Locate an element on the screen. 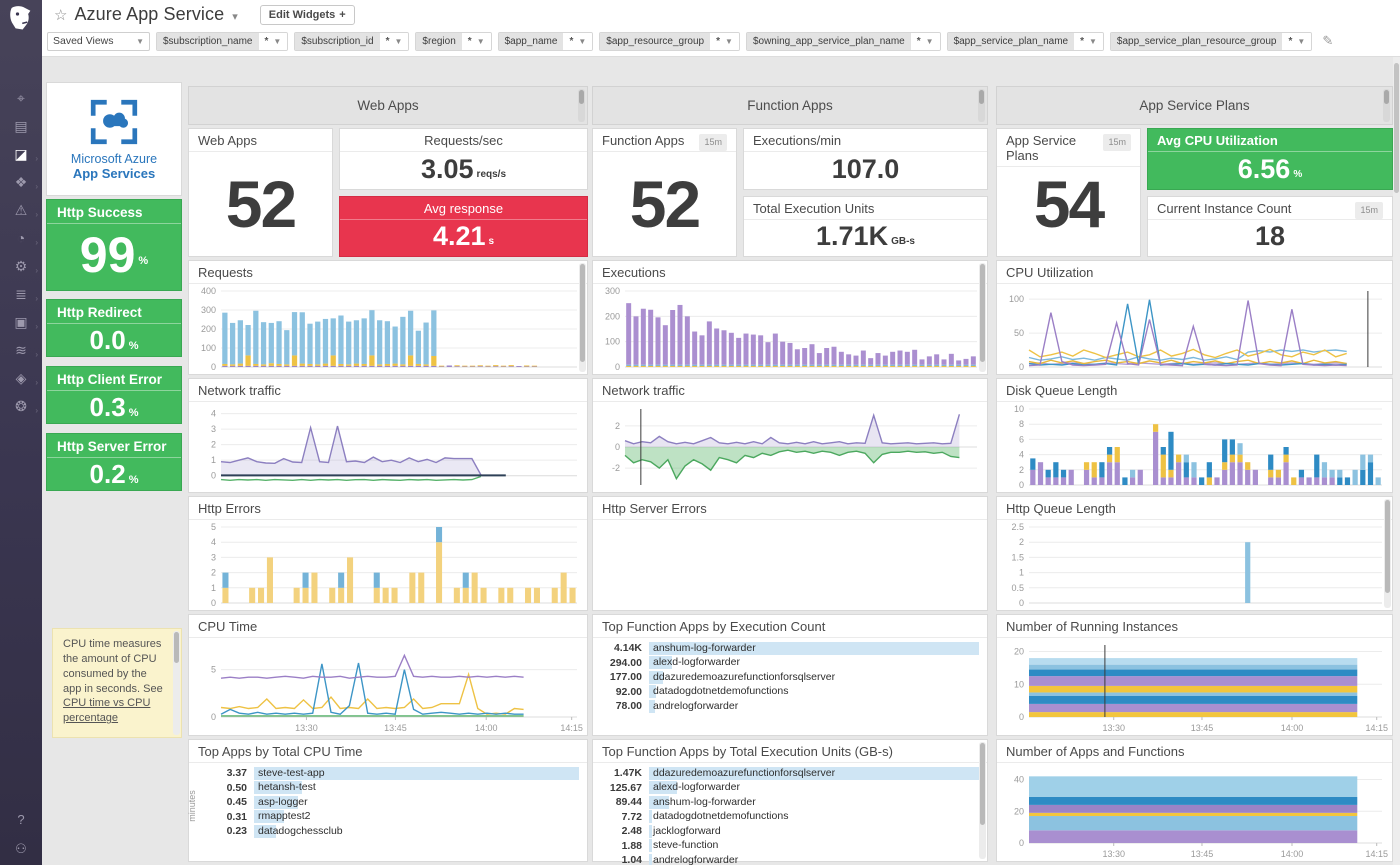  toplist-row: 1.88 steve-function is located at coordinates (670, 846).